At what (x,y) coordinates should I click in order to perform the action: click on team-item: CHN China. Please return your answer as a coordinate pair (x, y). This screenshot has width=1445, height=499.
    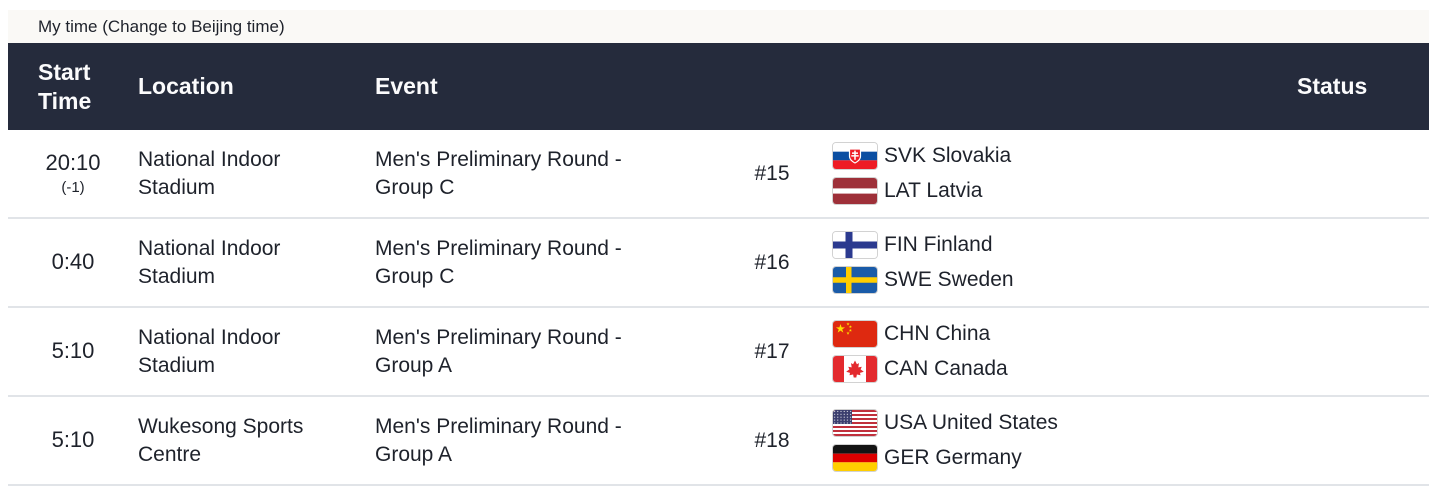
    Looking at the image, I should click on (1058, 334).